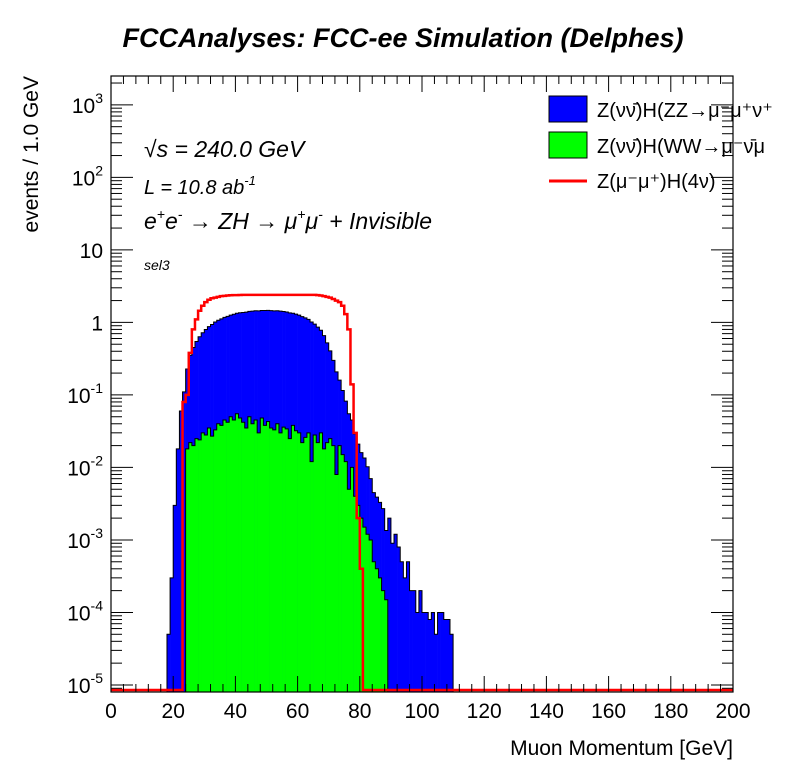  What do you see at coordinates (681, 147) in the screenshot?
I see `legend-label-ww: Z(νν̄)H(WW→μ⁻ν̄μ` at bounding box center [681, 147].